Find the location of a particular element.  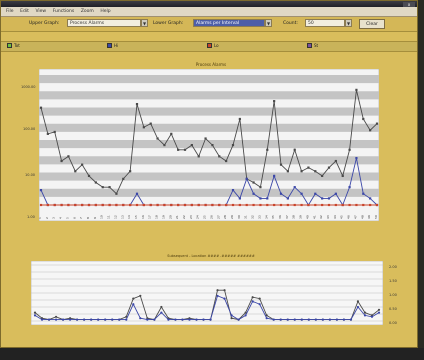

upper-x-tick-label: 4 is located at coordinates (61, 218).